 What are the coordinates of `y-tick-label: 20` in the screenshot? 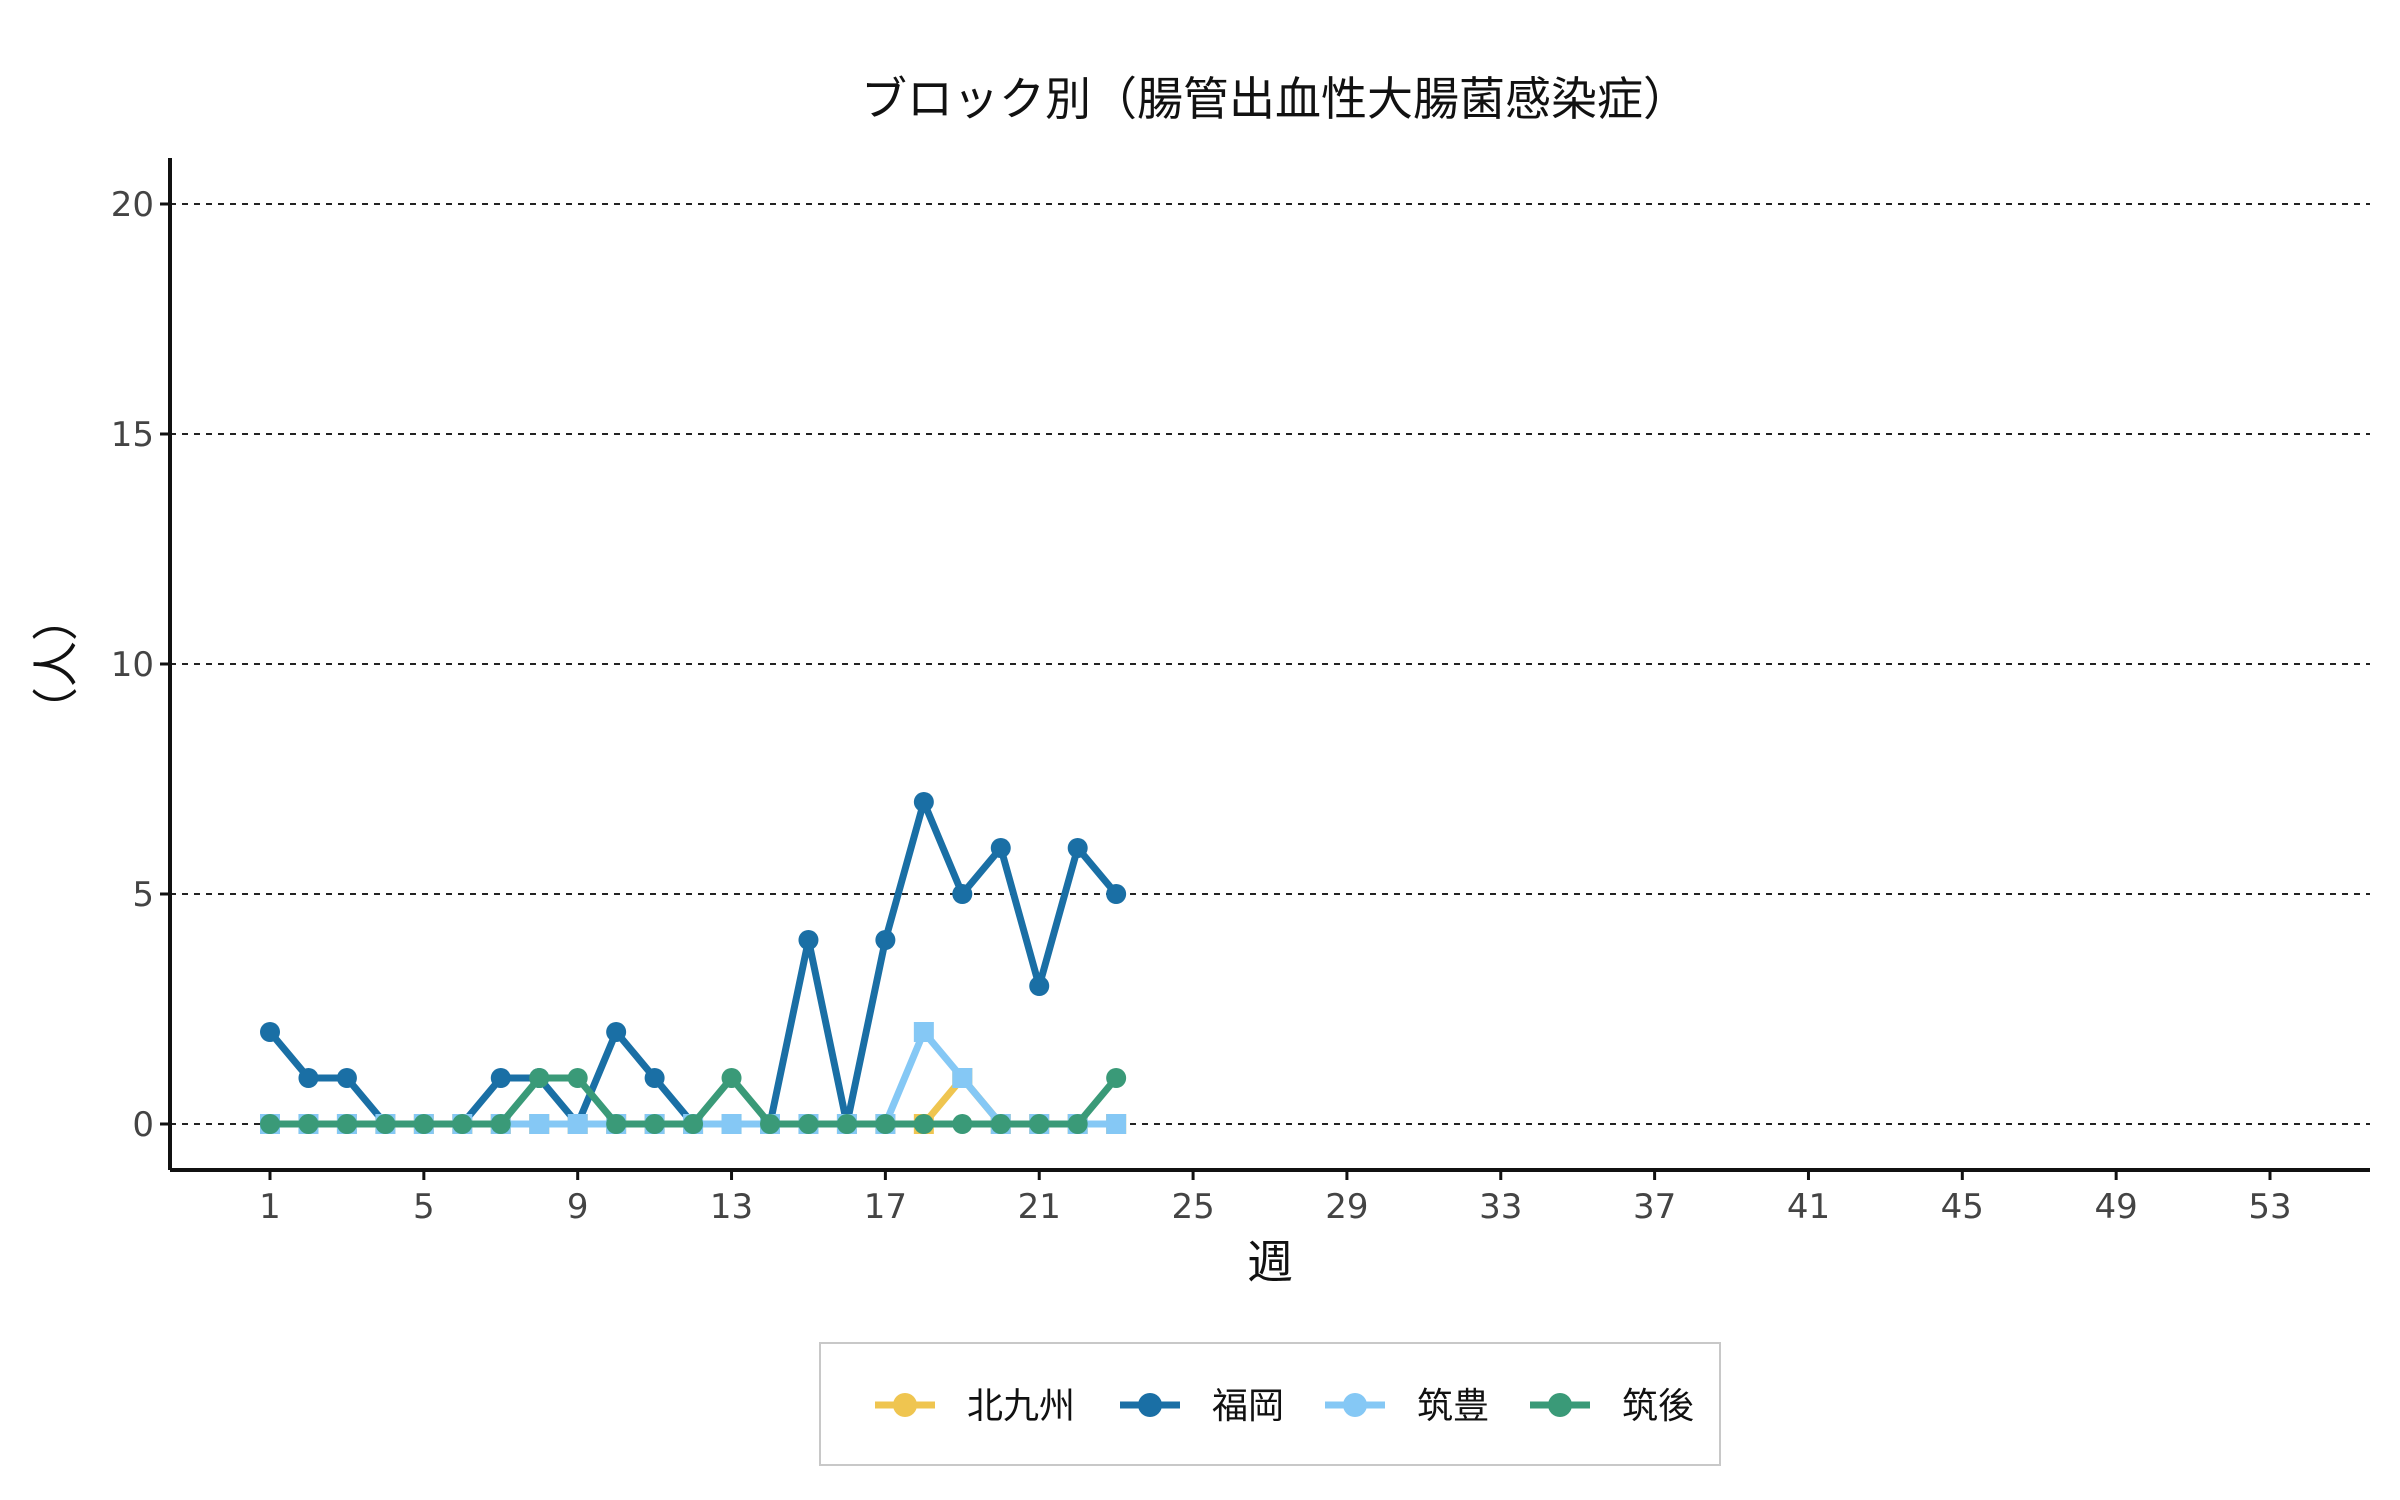 It's located at (132, 205).